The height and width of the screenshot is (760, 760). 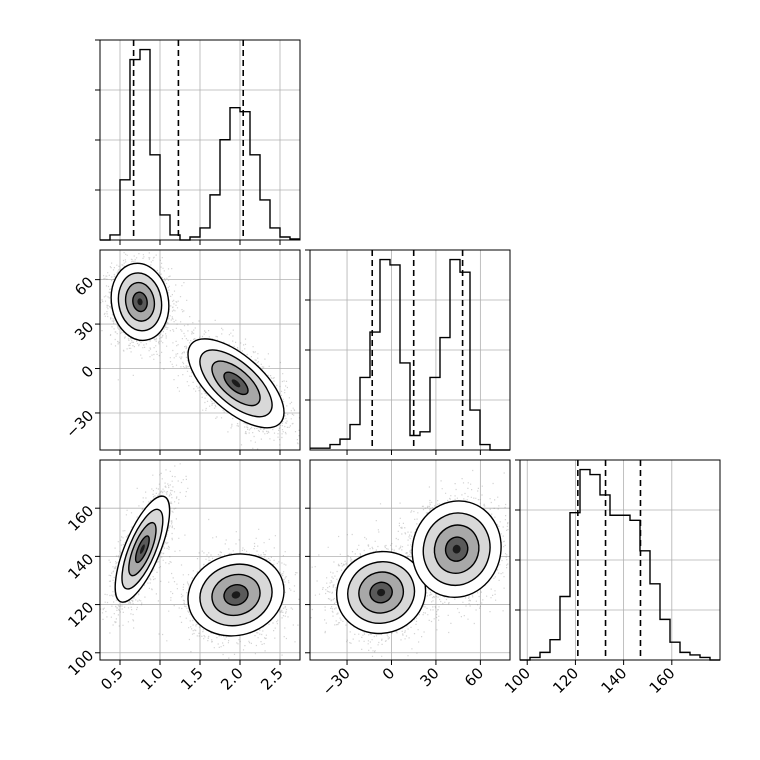 I want to click on y-tick-label: −30, so click(x=79, y=424).